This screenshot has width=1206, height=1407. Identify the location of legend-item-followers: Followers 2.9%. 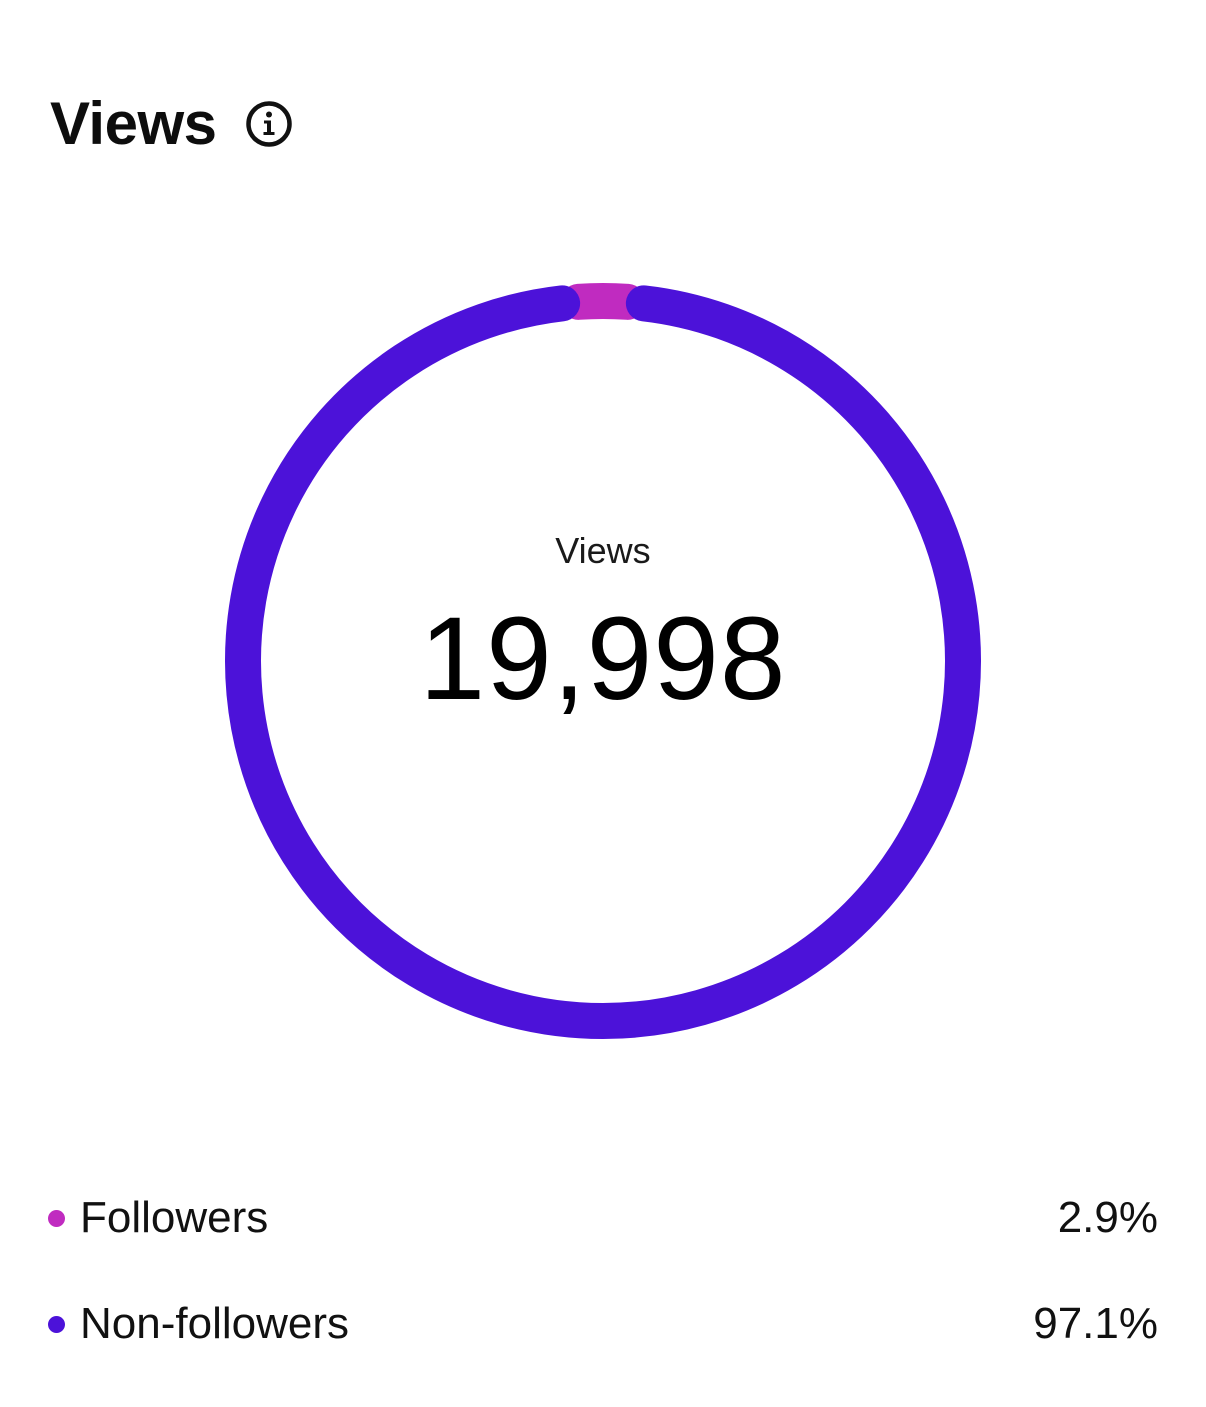
(603, 1218).